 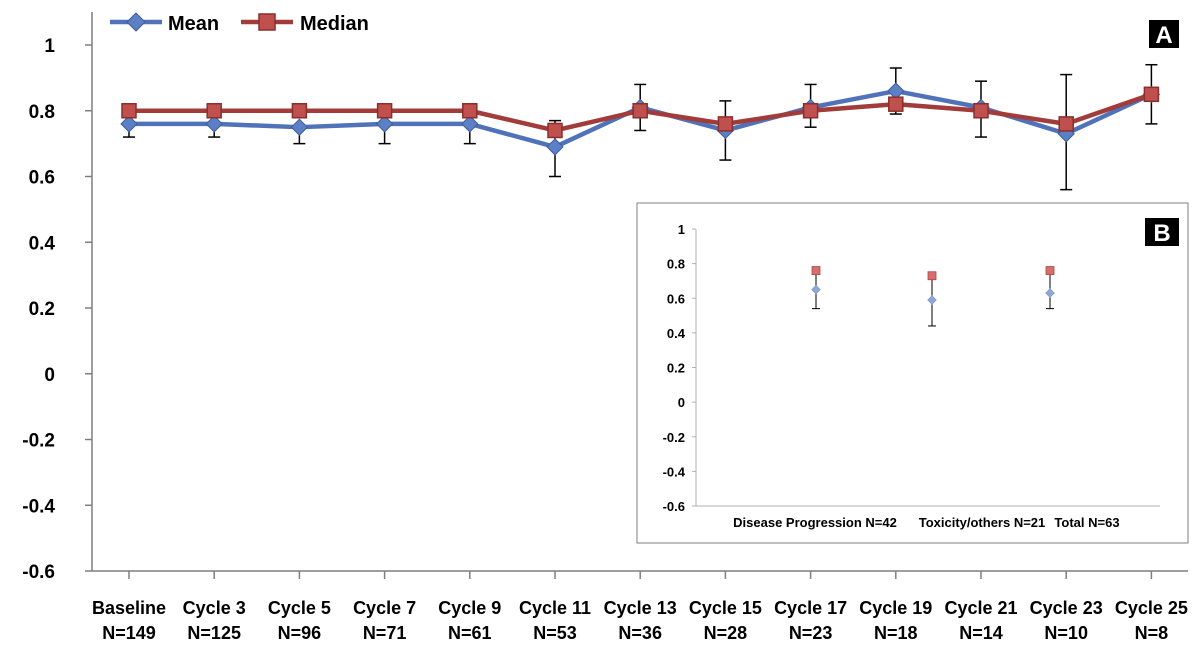 I want to click on legend-mean-label: Mean, so click(x=193, y=24).